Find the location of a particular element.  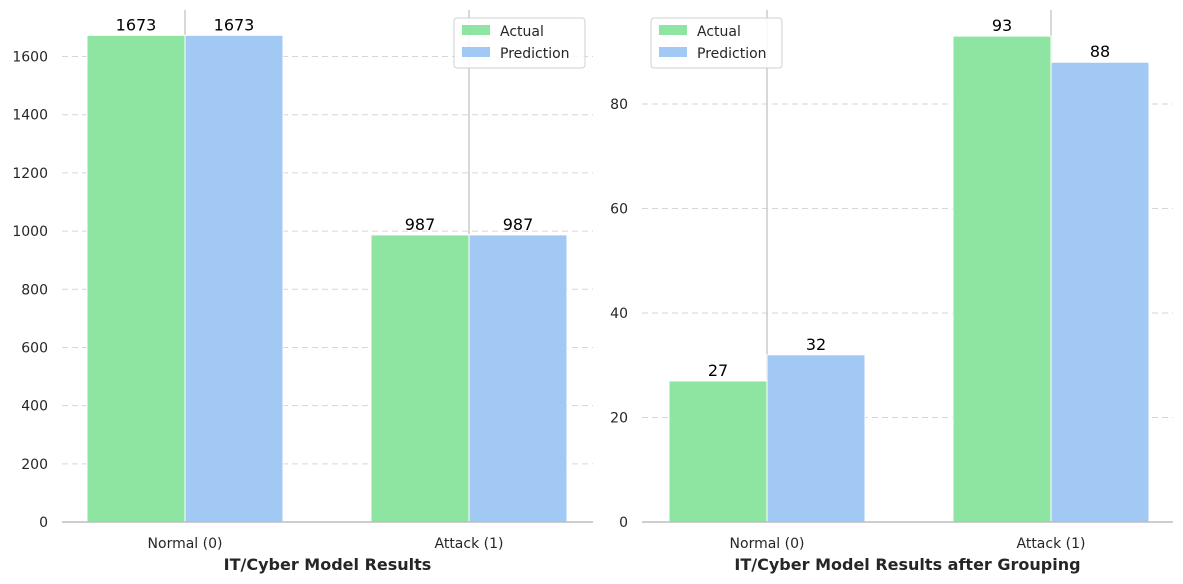

bar-value-label: 27 is located at coordinates (718, 370).